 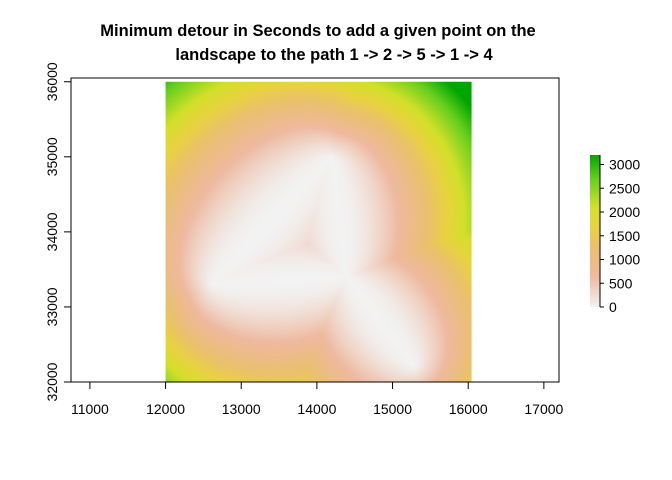 What do you see at coordinates (52, 306) in the screenshot?
I see `y-tick-label-33000: 33000` at bounding box center [52, 306].